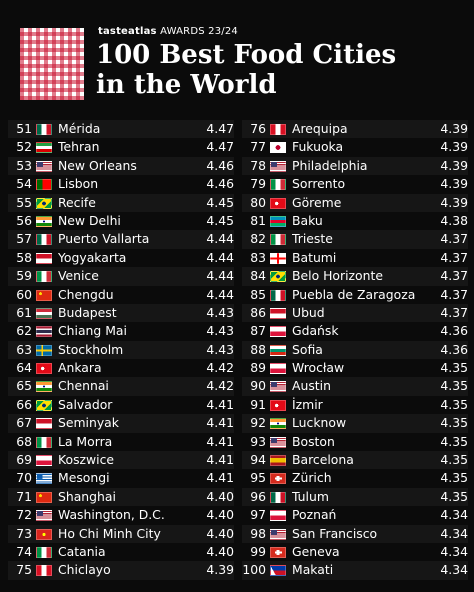 The width and height of the screenshot is (474, 592). Describe the element at coordinates (278, 332) in the screenshot. I see `poland-flag-icon` at that location.